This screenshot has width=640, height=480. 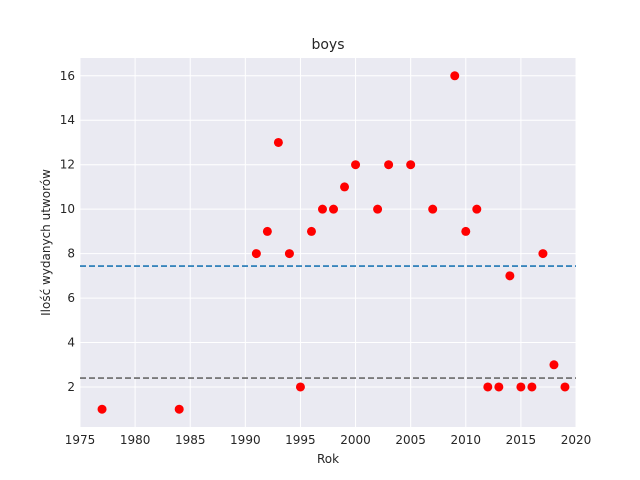 What do you see at coordinates (355, 440) in the screenshot?
I see `x-tick-label: 2000` at bounding box center [355, 440].